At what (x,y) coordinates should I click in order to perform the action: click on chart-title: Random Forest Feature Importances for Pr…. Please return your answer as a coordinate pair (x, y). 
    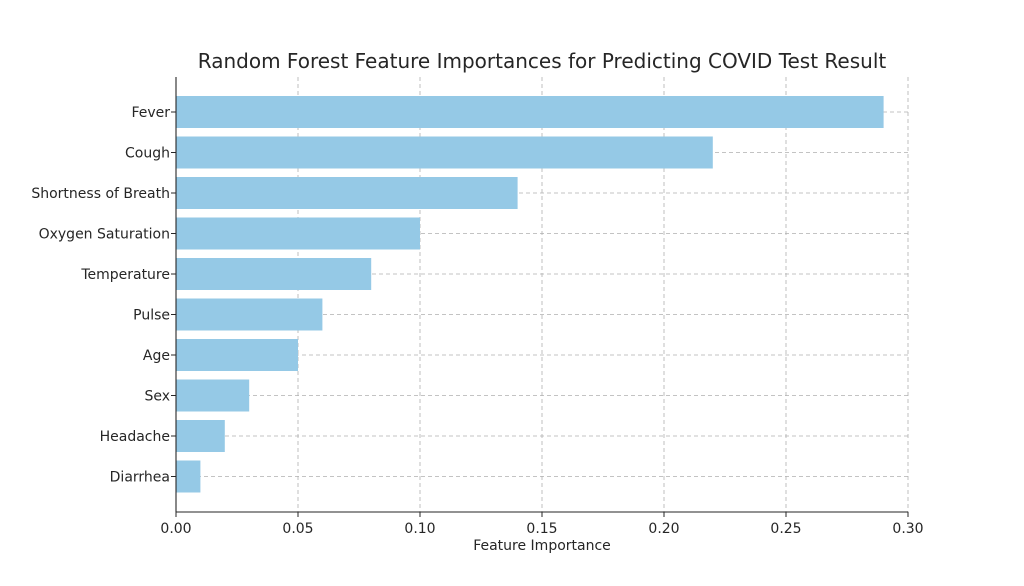
    Looking at the image, I should click on (542, 61).